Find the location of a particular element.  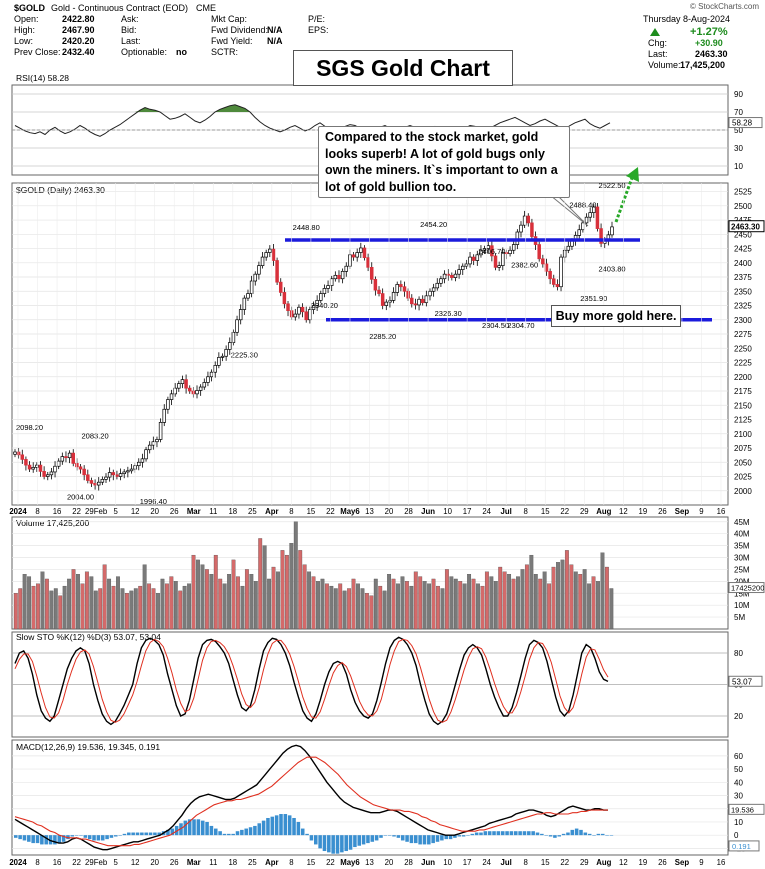

x-axis-label: 28 is located at coordinates (408, 511).